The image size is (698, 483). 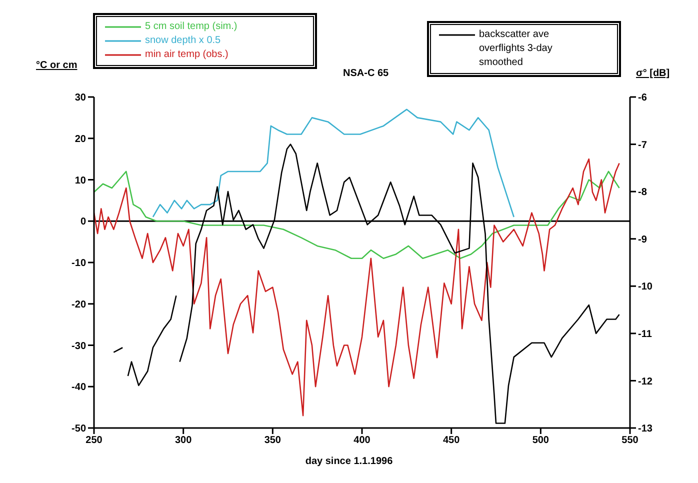 What do you see at coordinates (451, 440) in the screenshot?
I see `x-tick-label: 450` at bounding box center [451, 440].